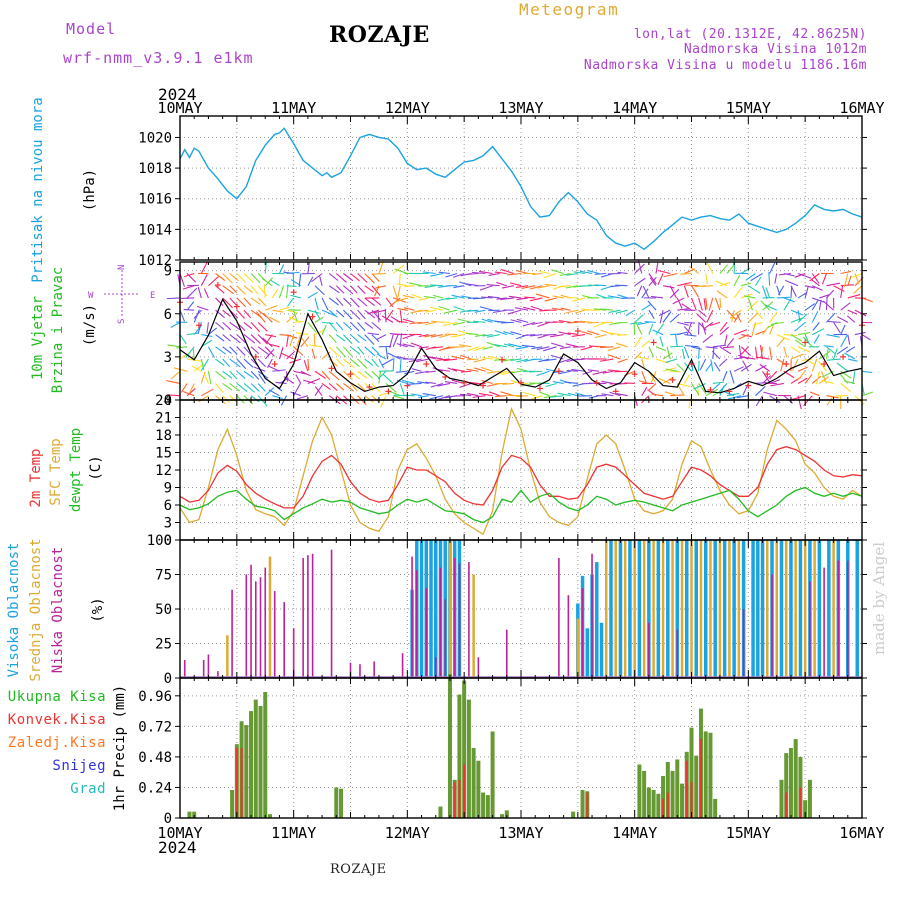 The height and width of the screenshot is (900, 900). What do you see at coordinates (521, 189) in the screenshot?
I see `pressure-line` at bounding box center [521, 189].